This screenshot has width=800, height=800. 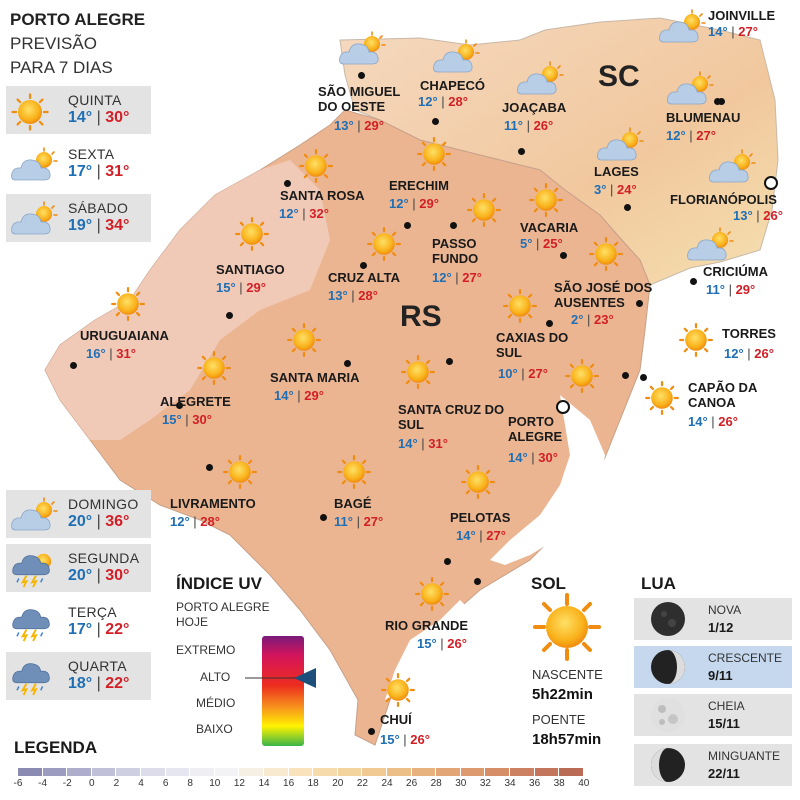 I want to click on legend-tick: 10, so click(x=215, y=783).